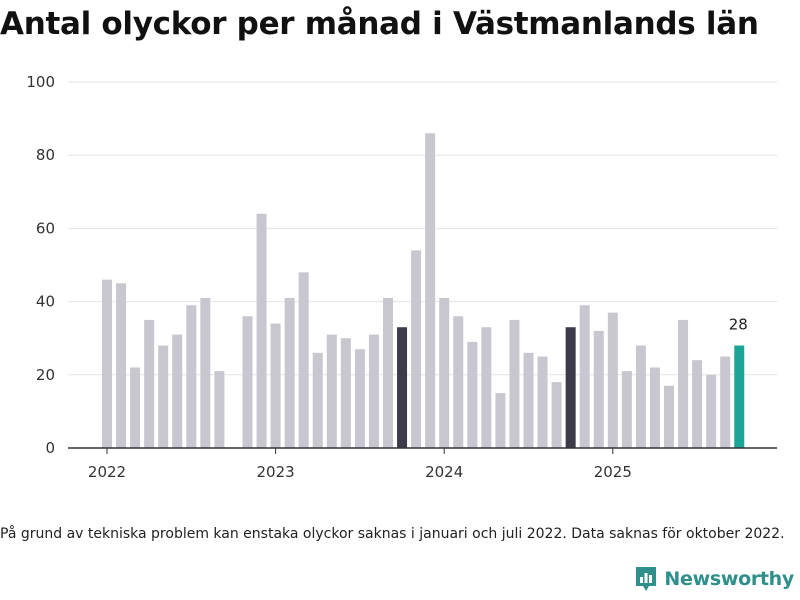 The width and height of the screenshot is (800, 600). I want to click on data-label-2025-10: 28, so click(738, 325).